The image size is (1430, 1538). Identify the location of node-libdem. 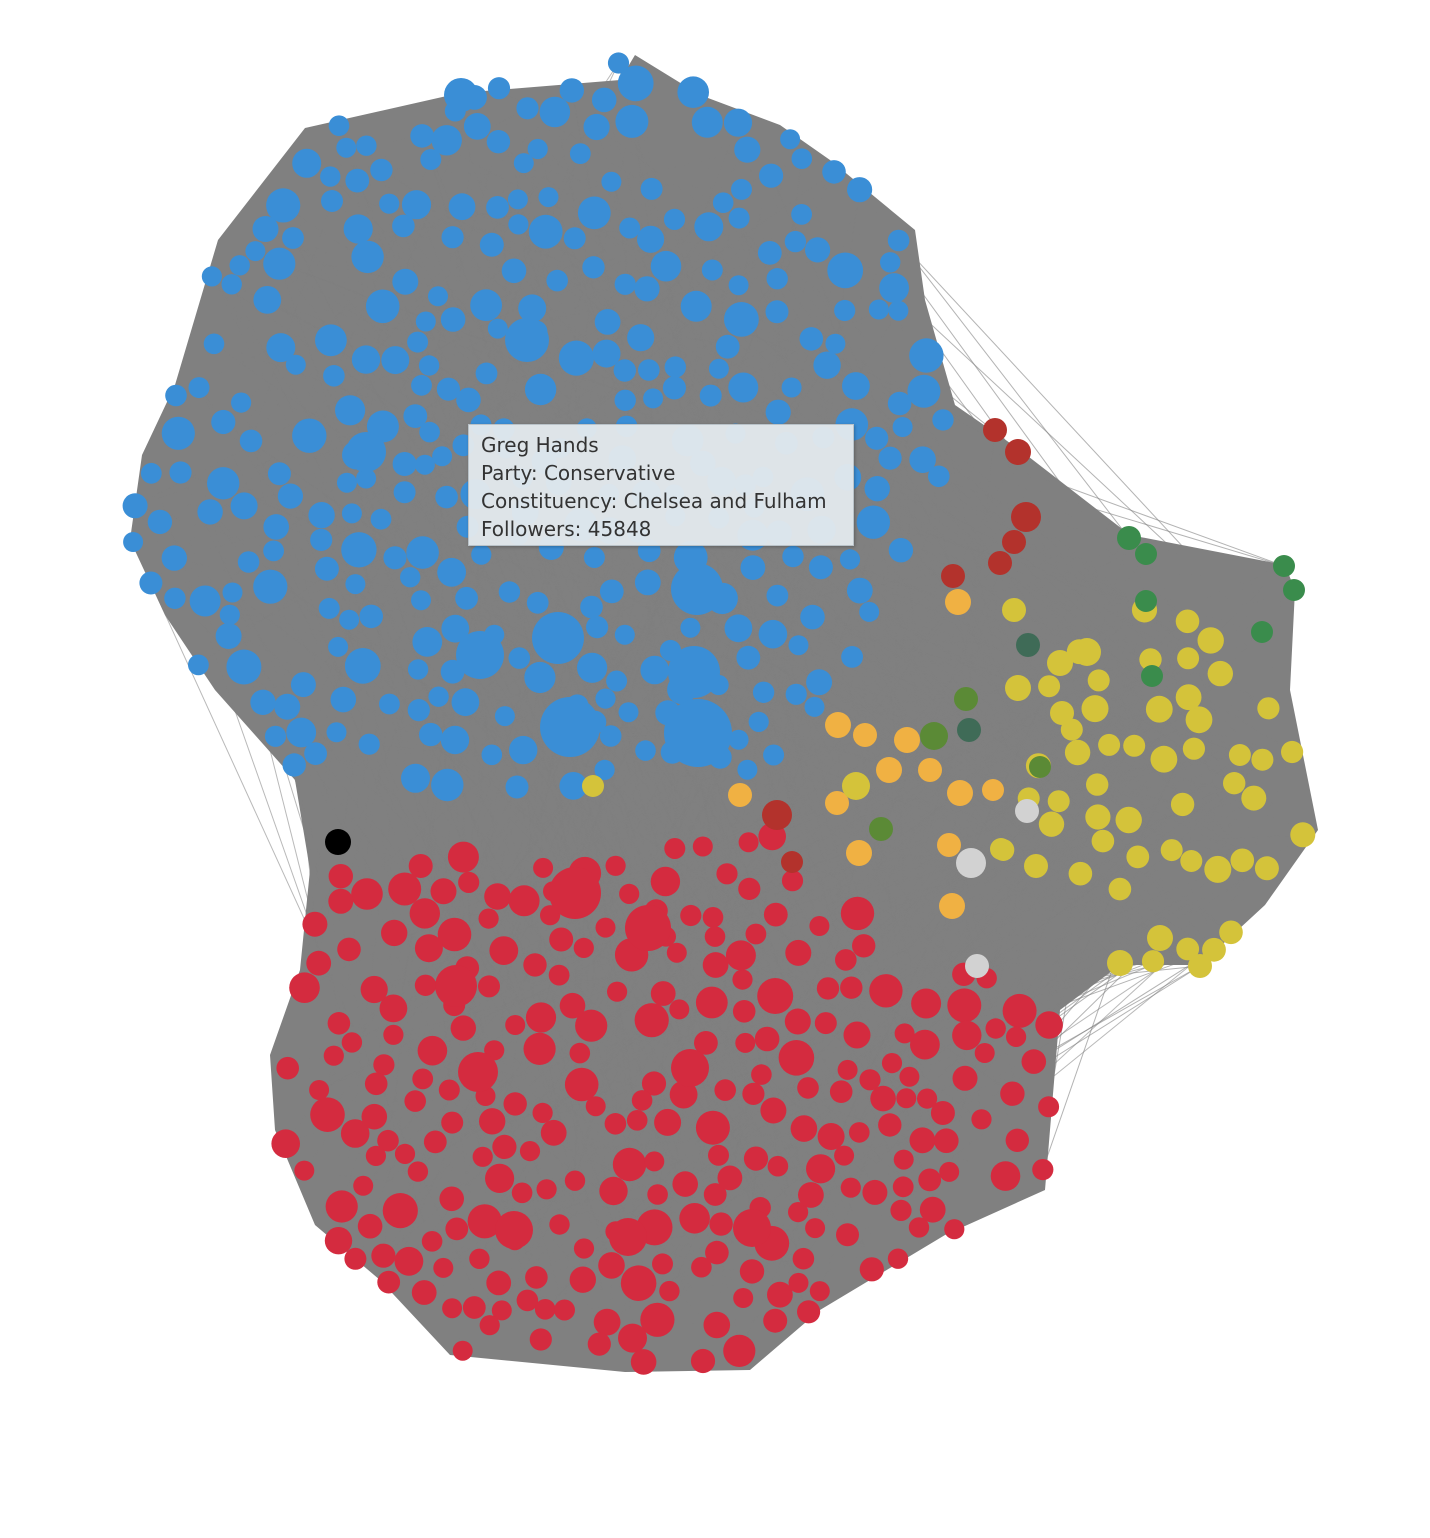
(958, 602).